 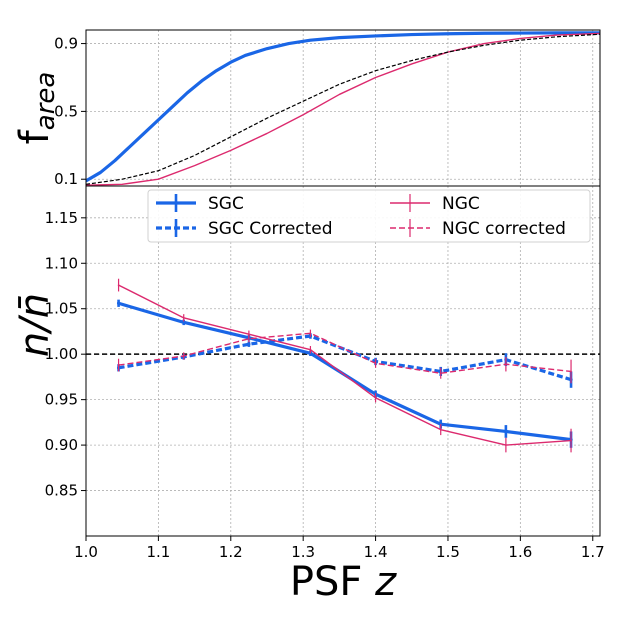 What do you see at coordinates (66, 111) in the screenshot?
I see `top-ytick-label-1: 0.5` at bounding box center [66, 111].